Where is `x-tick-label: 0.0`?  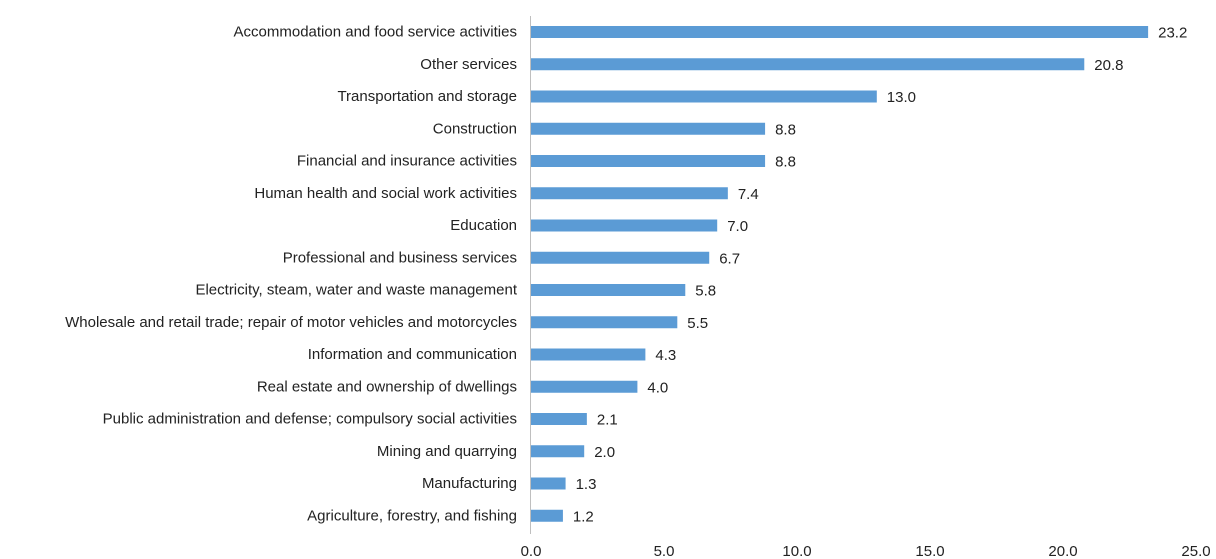
x-tick-label: 0.0 is located at coordinates (531, 551).